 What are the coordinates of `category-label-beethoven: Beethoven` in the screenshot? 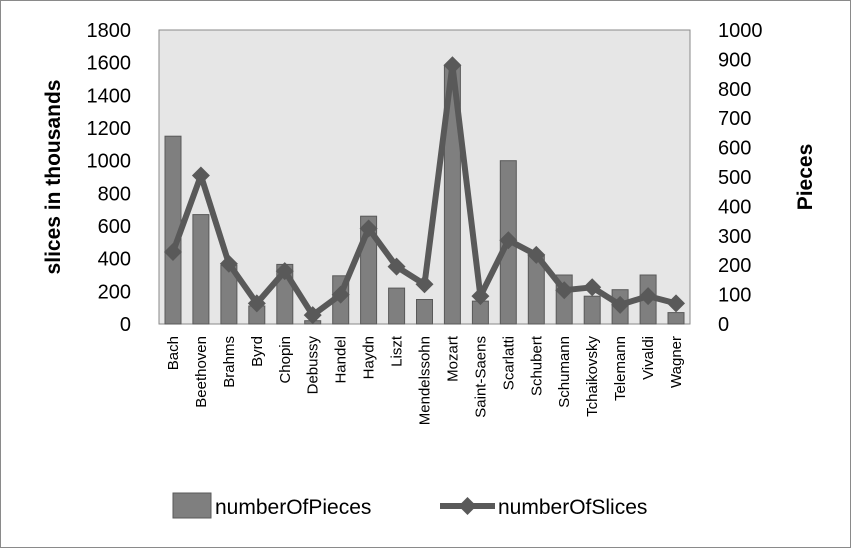 It's located at (201, 372).